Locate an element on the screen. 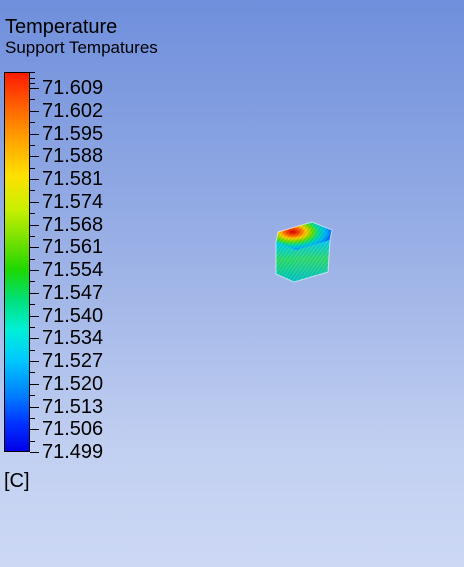  color-bar-label: 71.534 is located at coordinates (73, 338).